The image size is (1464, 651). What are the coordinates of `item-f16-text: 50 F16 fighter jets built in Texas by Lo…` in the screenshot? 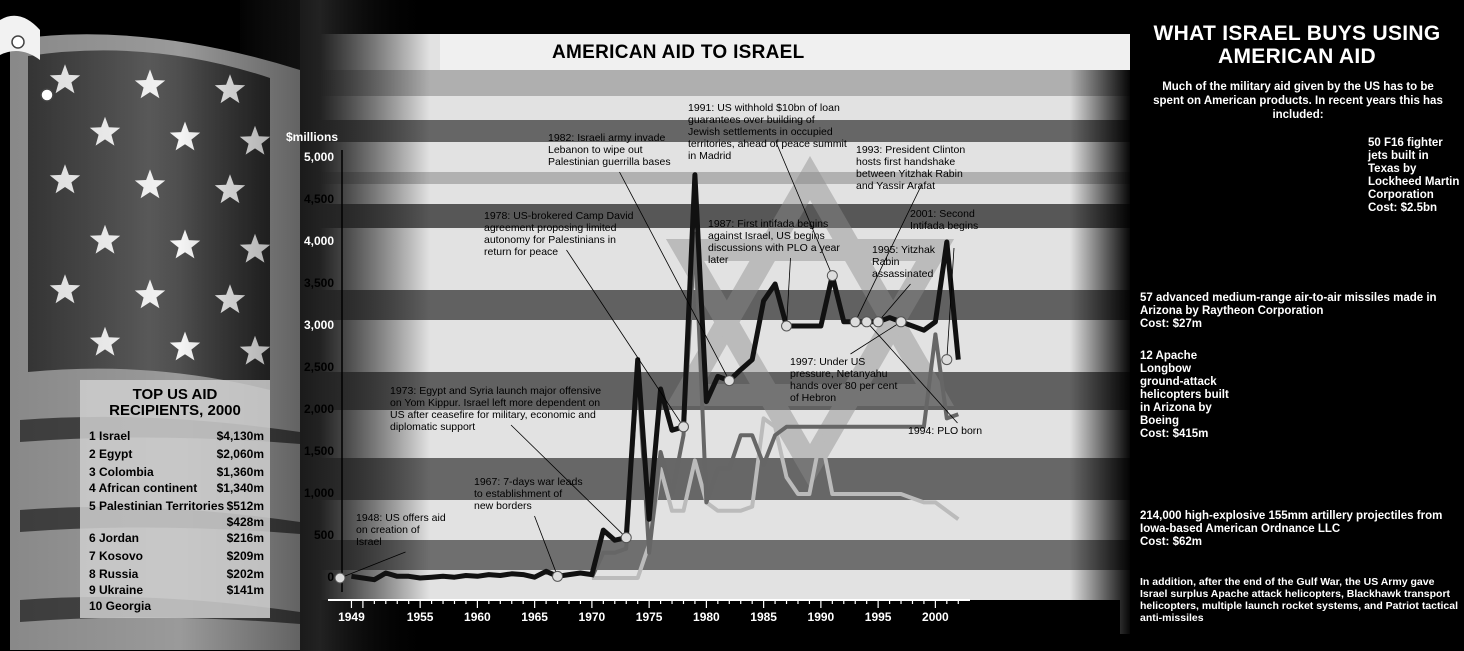 It's located at (1414, 176).